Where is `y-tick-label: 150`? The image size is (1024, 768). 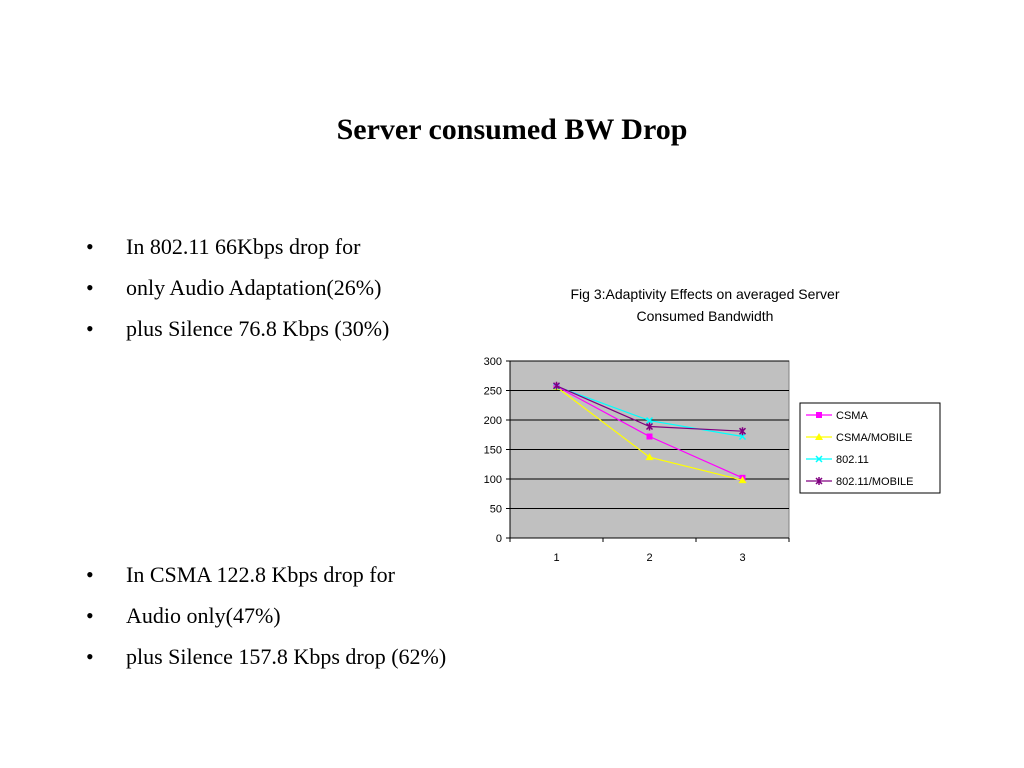
y-tick-label: 150 is located at coordinates (493, 451).